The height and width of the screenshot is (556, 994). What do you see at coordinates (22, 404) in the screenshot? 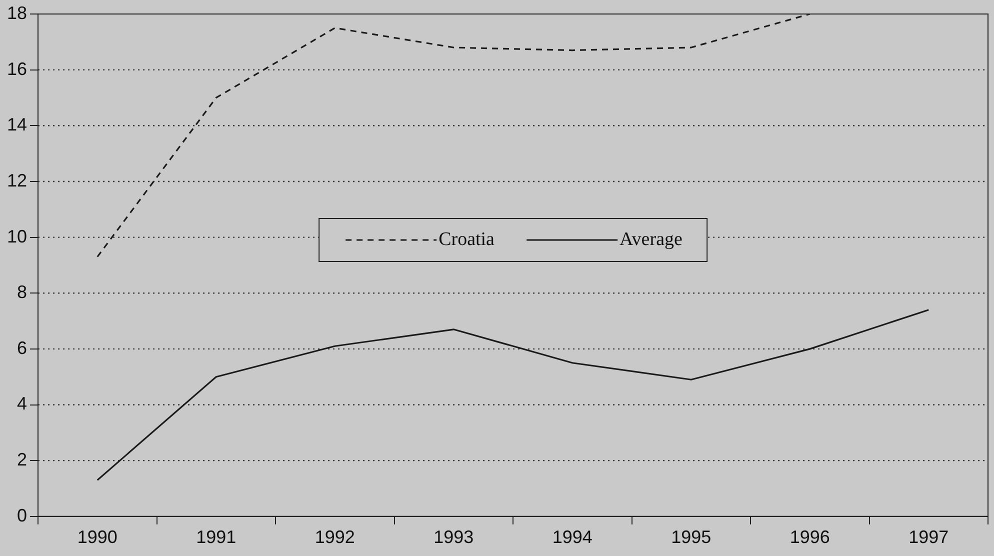
I see `y-tick-label: 4` at bounding box center [22, 404].